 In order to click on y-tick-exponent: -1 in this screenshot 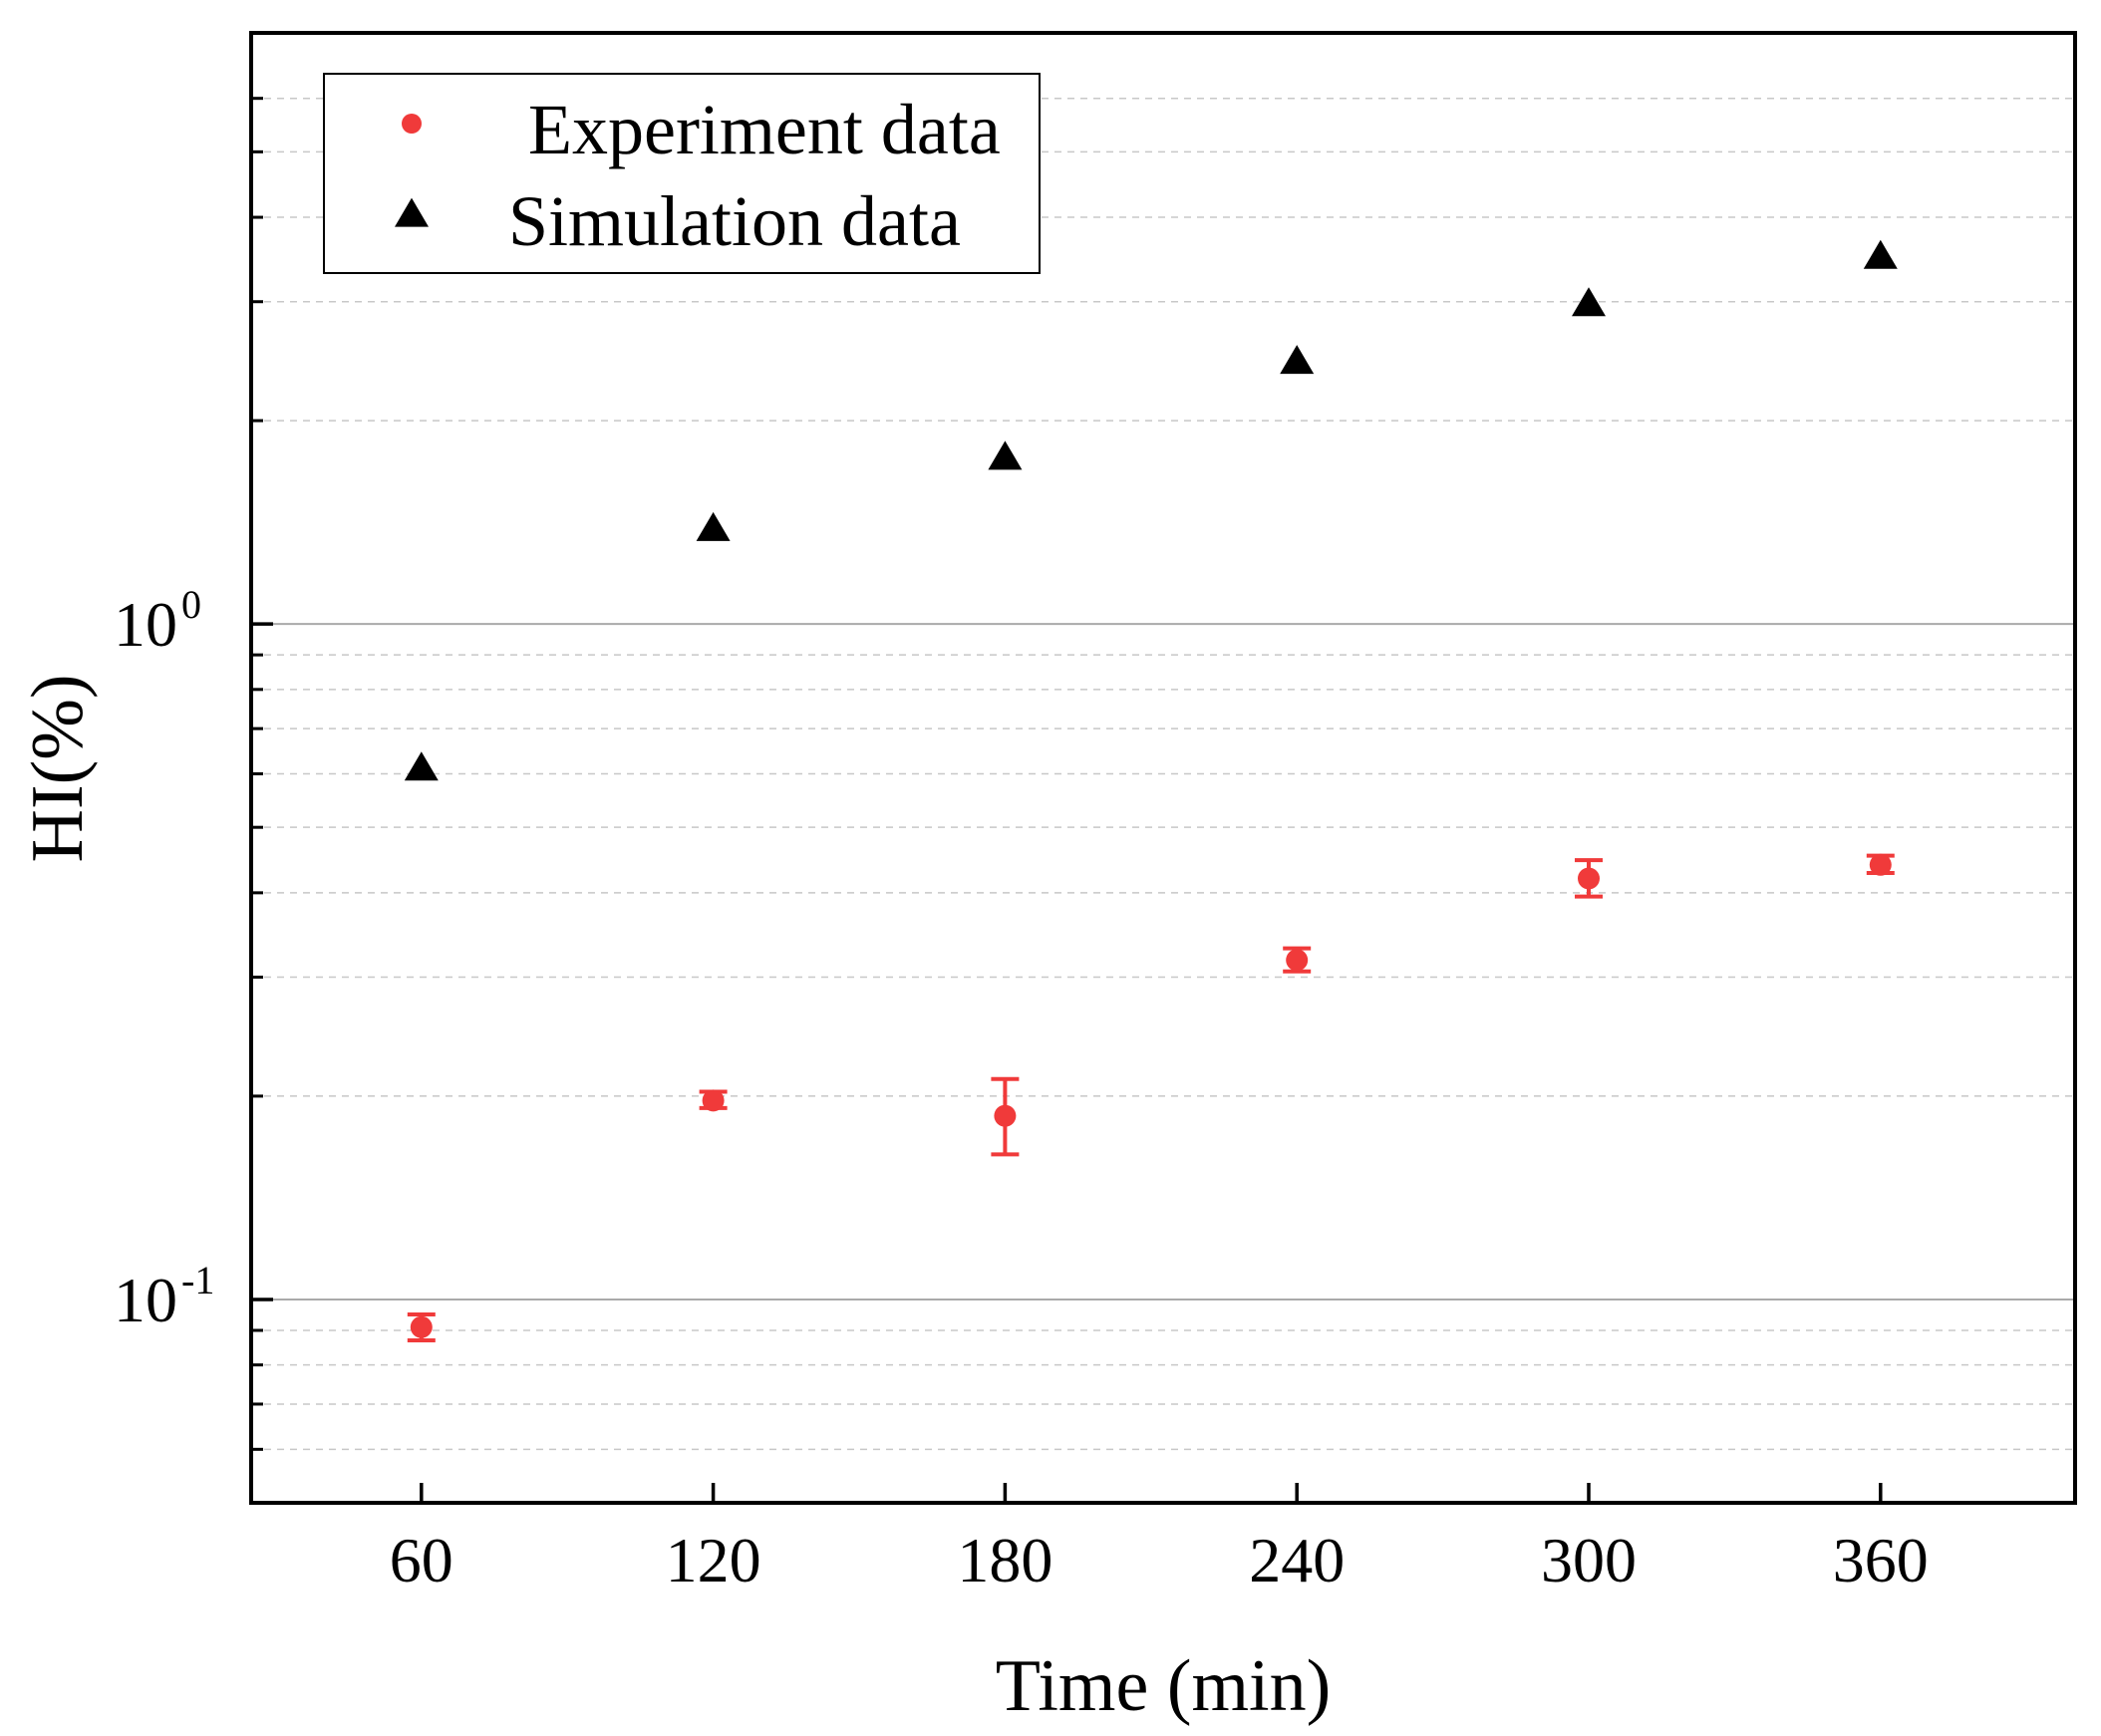, I will do `click(198, 1280)`.